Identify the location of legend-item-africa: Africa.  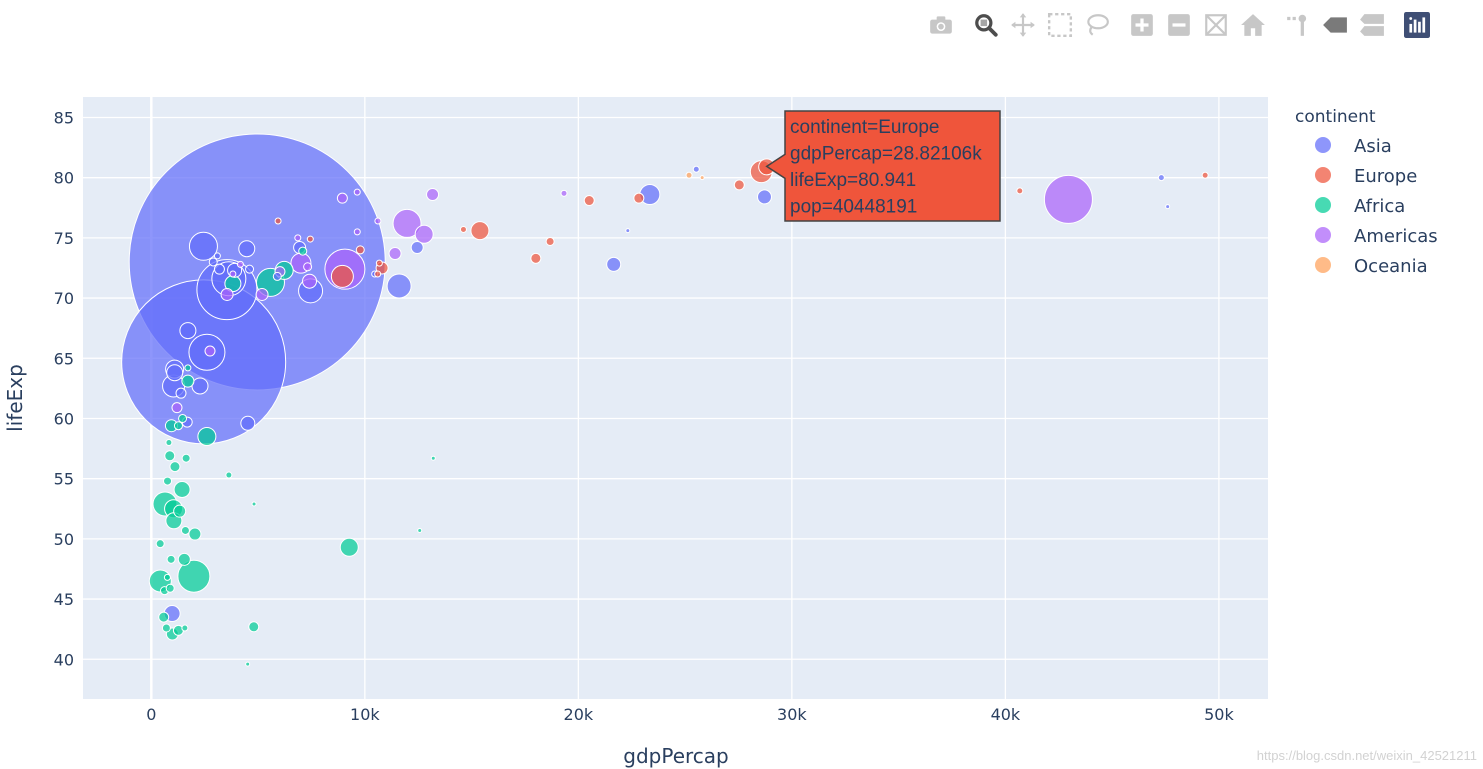
(1379, 206).